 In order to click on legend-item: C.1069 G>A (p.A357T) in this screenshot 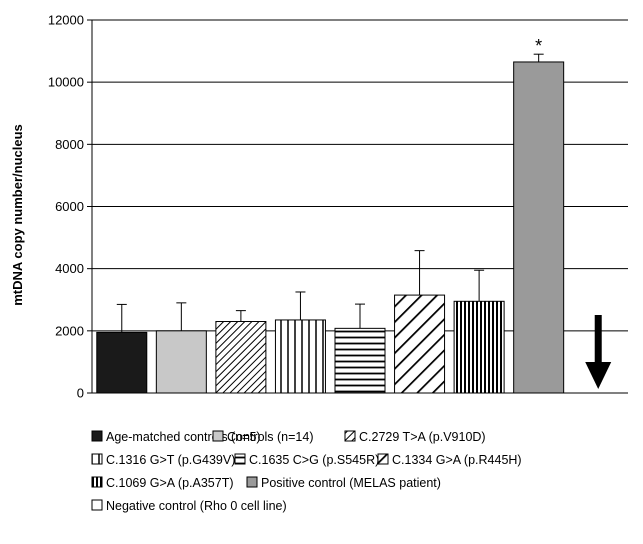, I will do `click(162, 483)`.